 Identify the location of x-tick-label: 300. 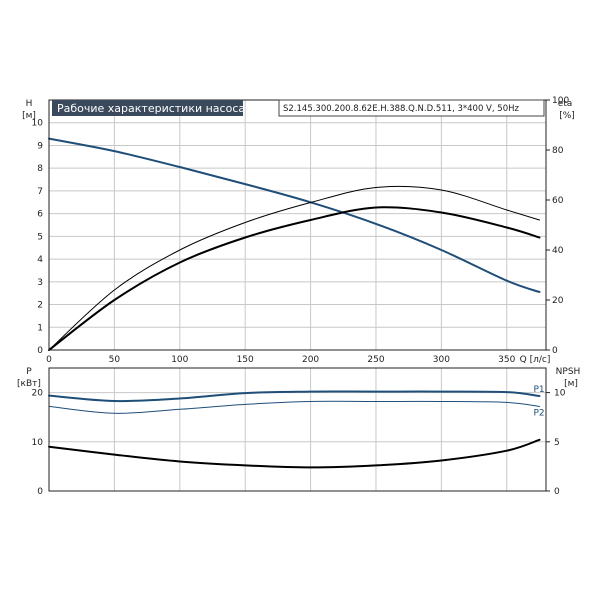
(441, 360).